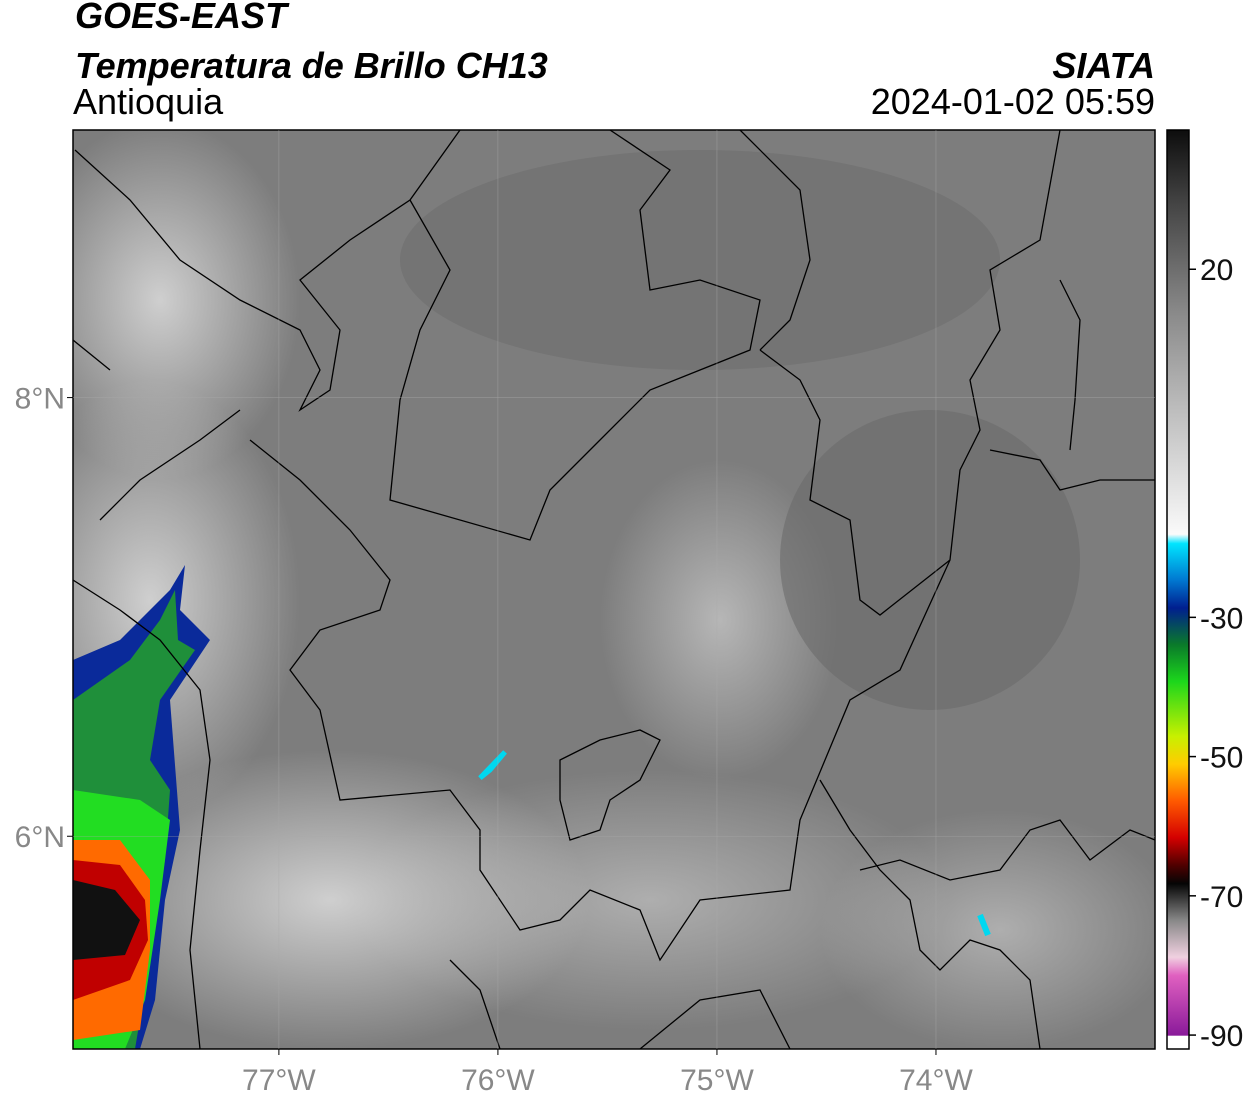 This screenshot has width=1252, height=1099. I want to click on colorbar-tick-label: -50, so click(1221, 758).